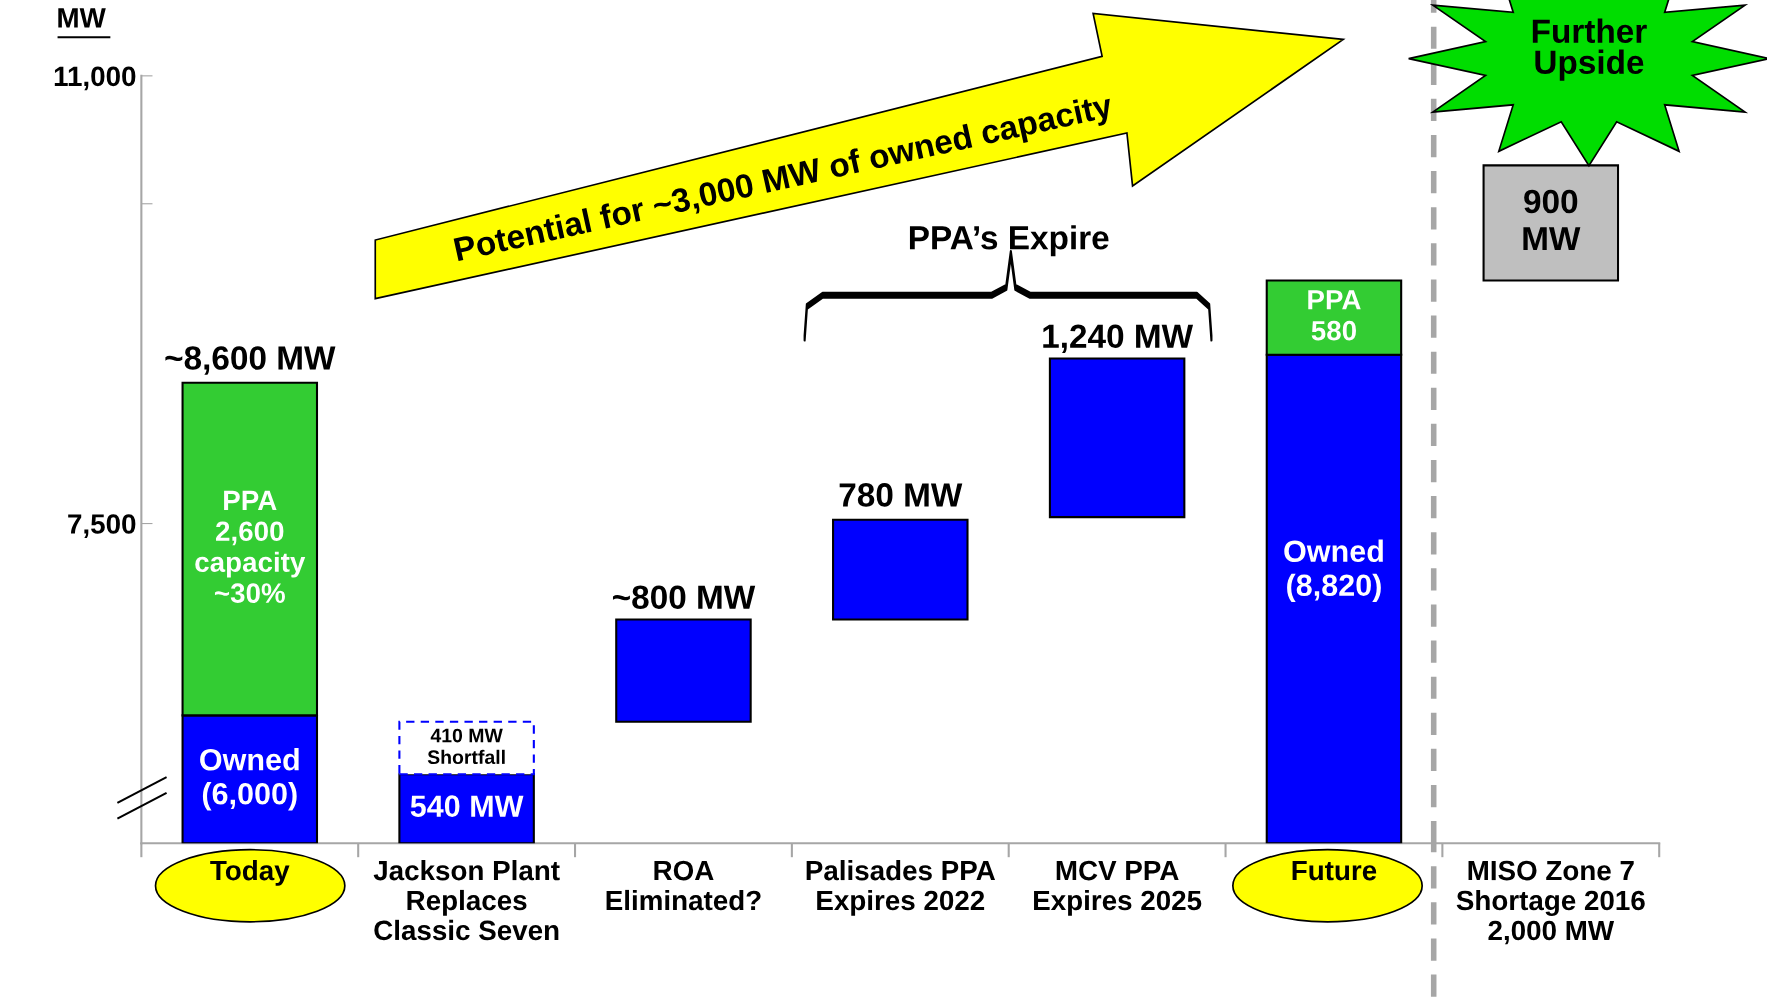 The image size is (1767, 998). What do you see at coordinates (901, 887) in the screenshot?
I see `x-tick-label: Palisades PPA Expires 2022` at bounding box center [901, 887].